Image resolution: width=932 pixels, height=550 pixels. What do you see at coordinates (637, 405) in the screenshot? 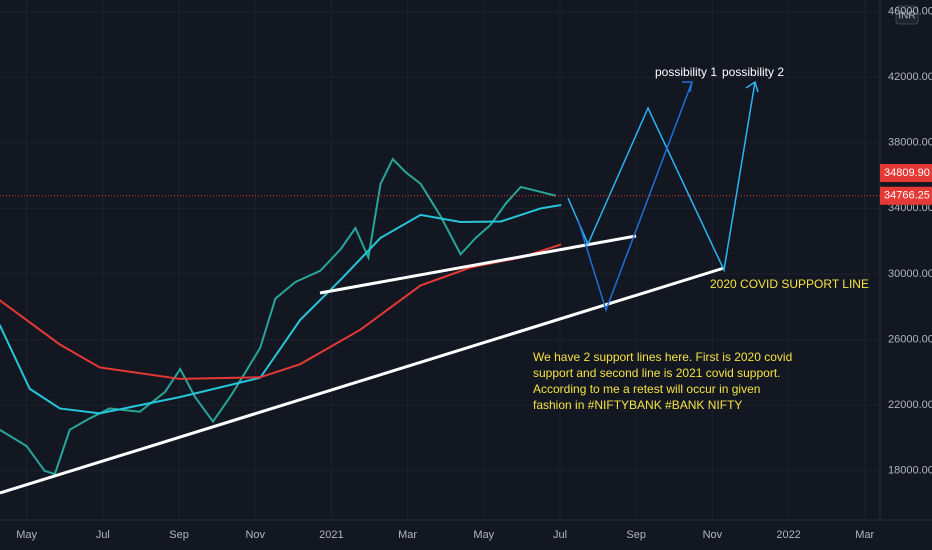
I see `note-line: fashion in #NIFTYBANK #BANK NIFTY` at bounding box center [637, 405].